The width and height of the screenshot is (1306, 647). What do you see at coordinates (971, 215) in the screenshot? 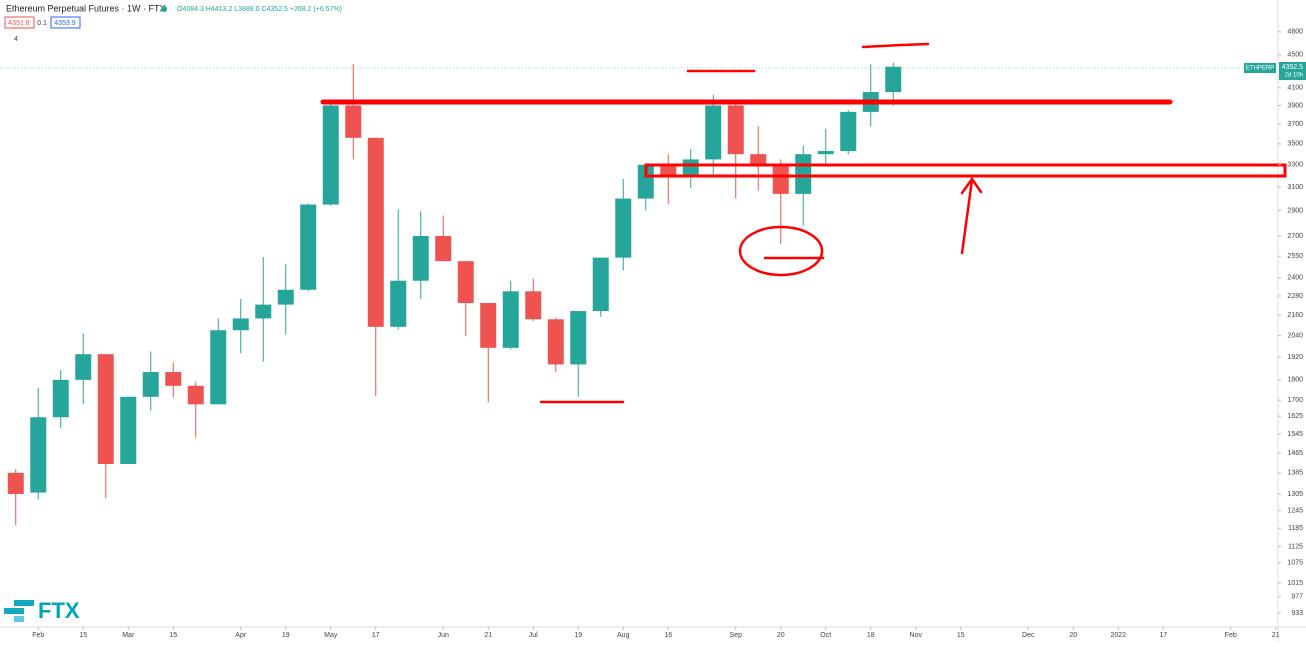
I see `arrow` at bounding box center [971, 215].